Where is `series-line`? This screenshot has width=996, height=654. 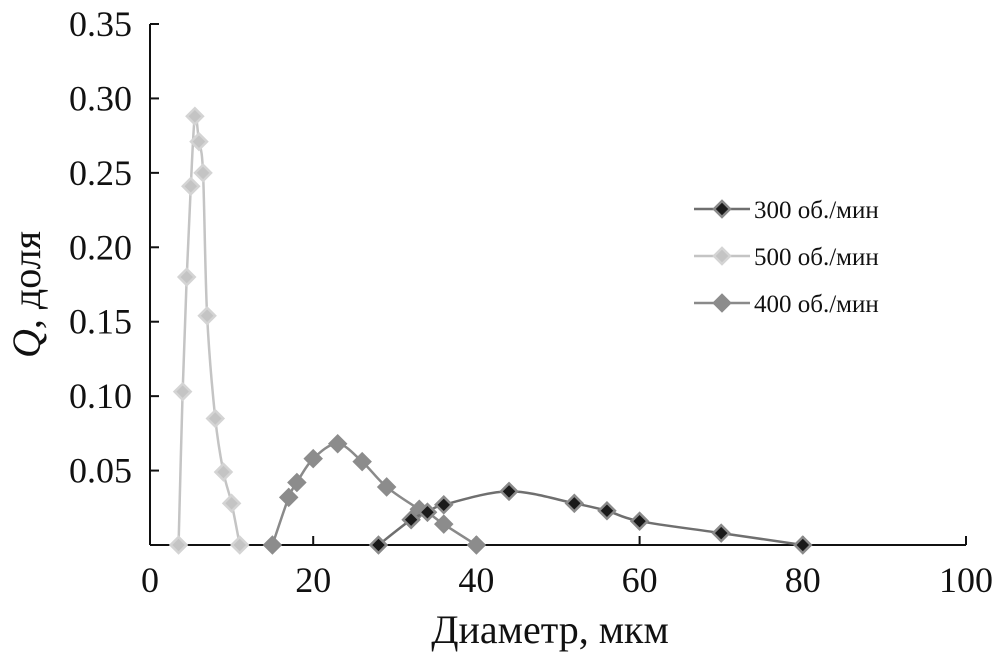 series-line is located at coordinates (209, 329).